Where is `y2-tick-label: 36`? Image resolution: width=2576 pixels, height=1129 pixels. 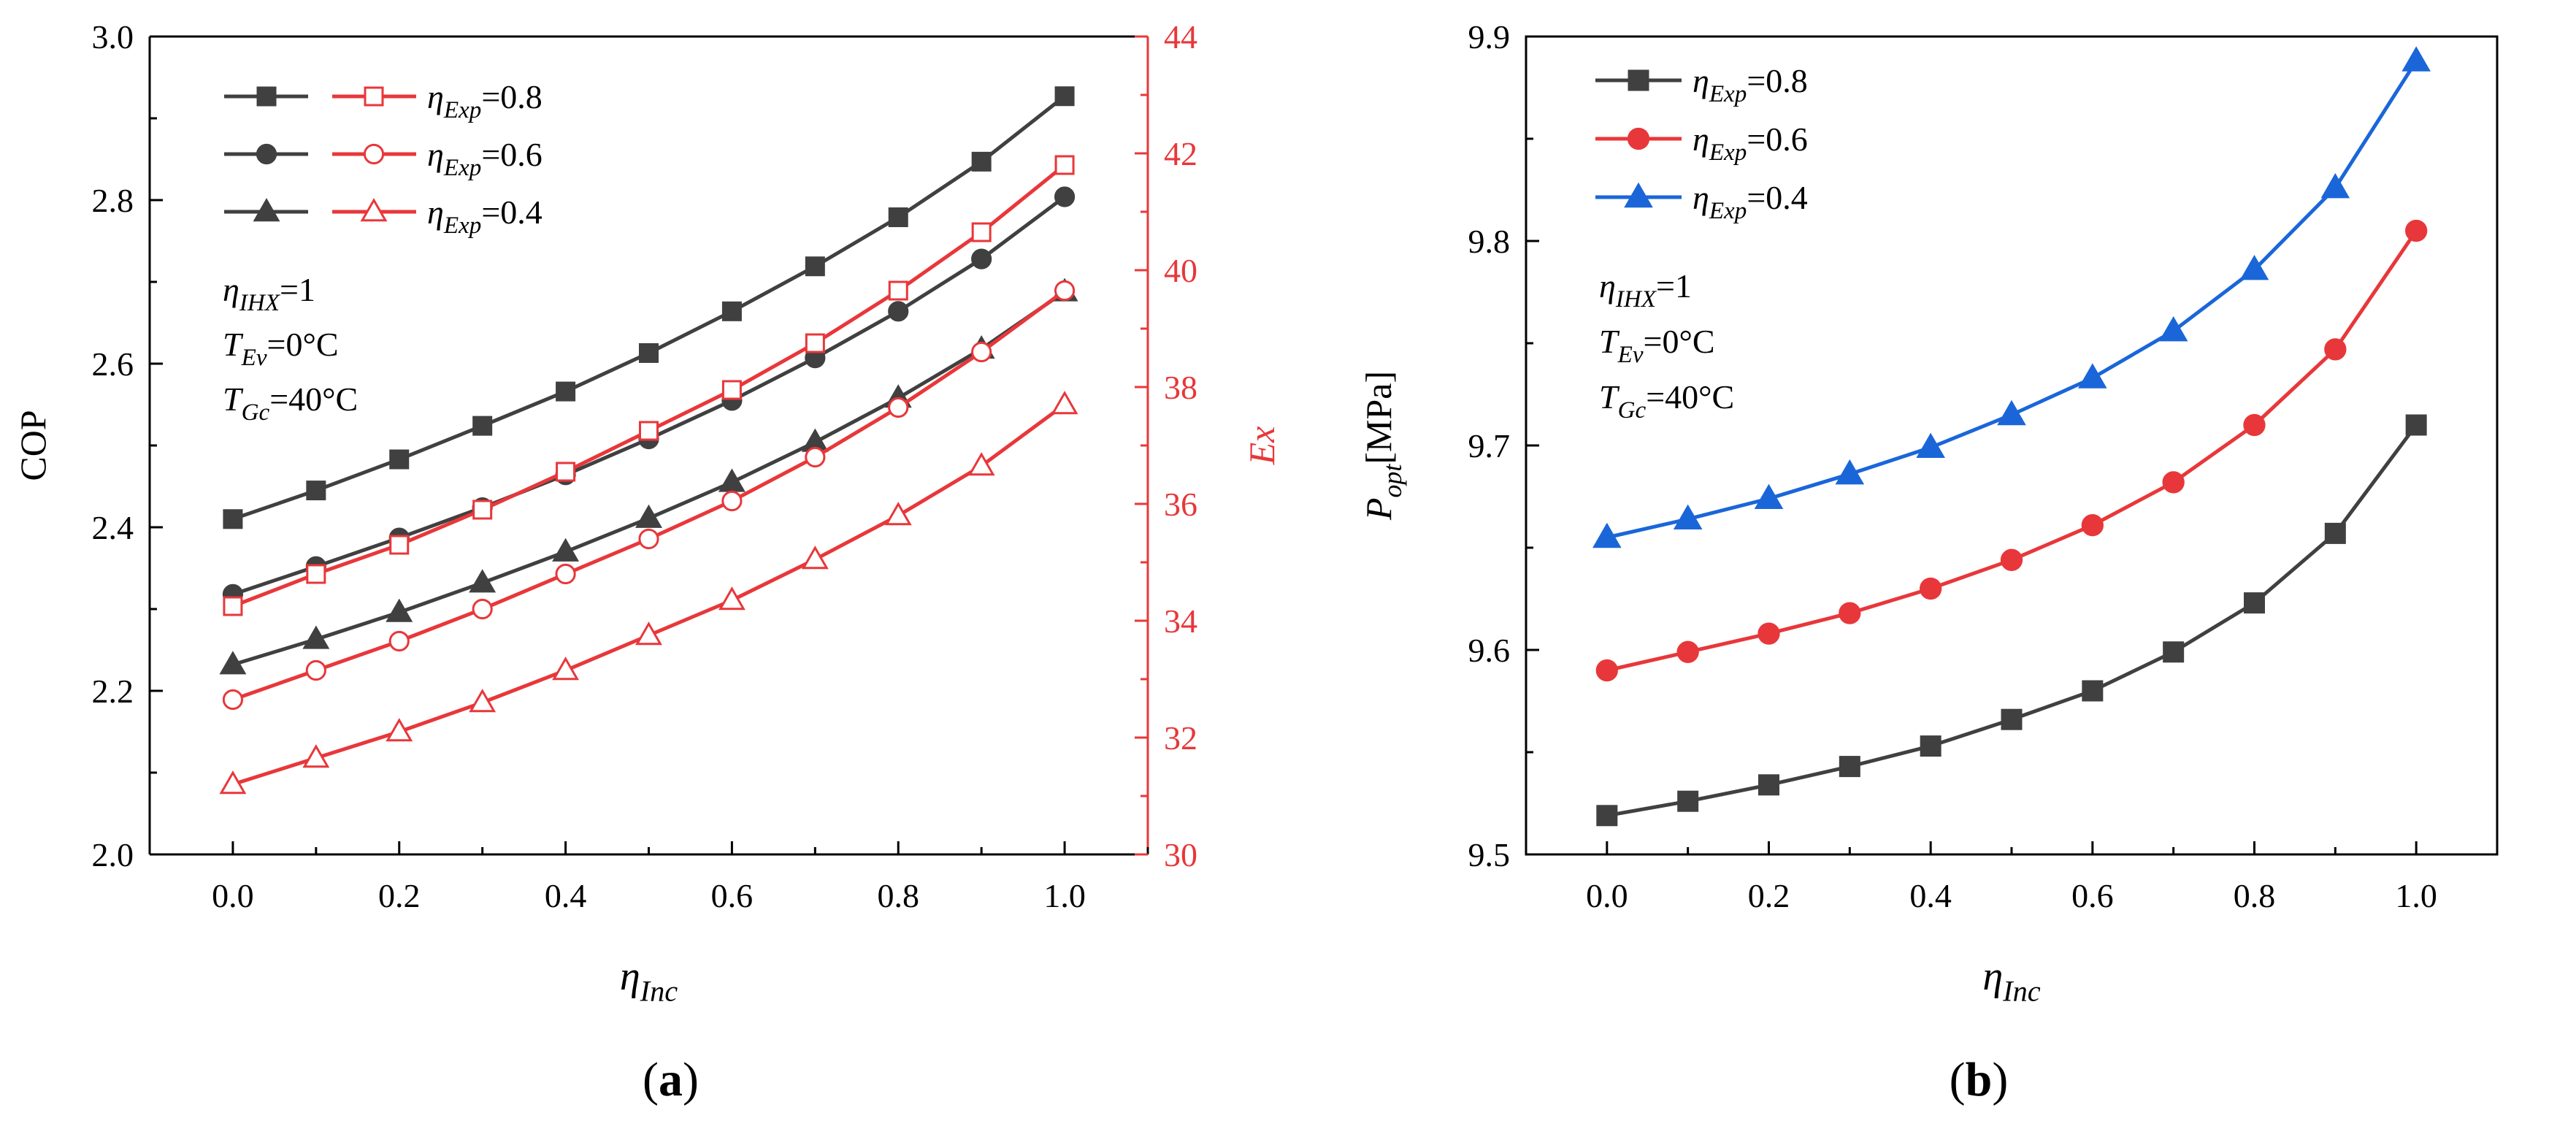
y2-tick-label: 36 is located at coordinates (1180, 504).